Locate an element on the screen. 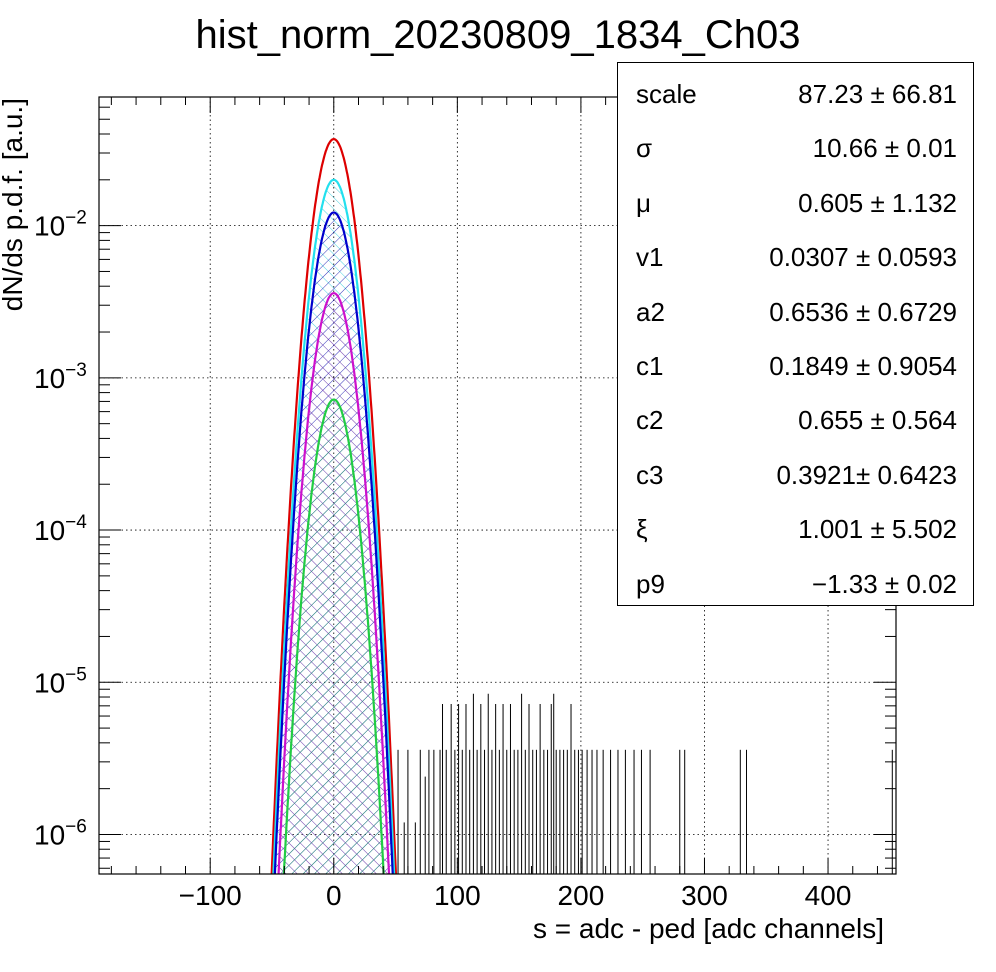  stat-row: p9 −1.33 ± 0.02 is located at coordinates (795, 589).